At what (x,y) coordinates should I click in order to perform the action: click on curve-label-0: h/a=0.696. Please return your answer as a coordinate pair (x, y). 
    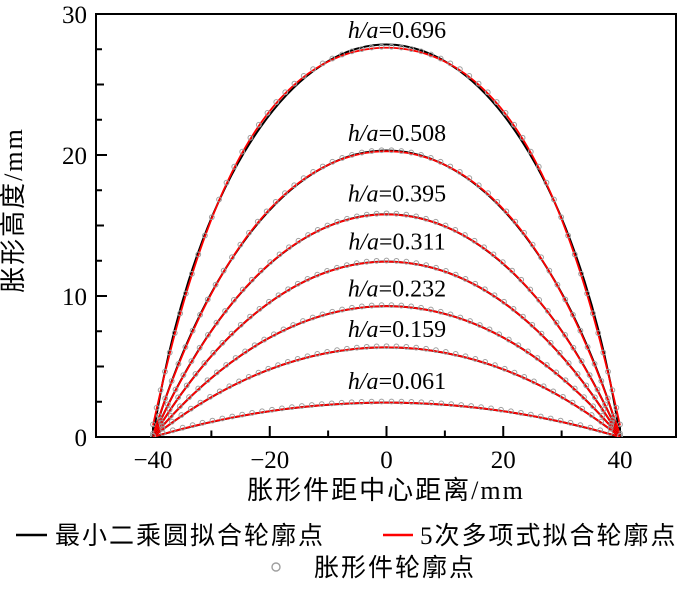
    Looking at the image, I should click on (397, 31).